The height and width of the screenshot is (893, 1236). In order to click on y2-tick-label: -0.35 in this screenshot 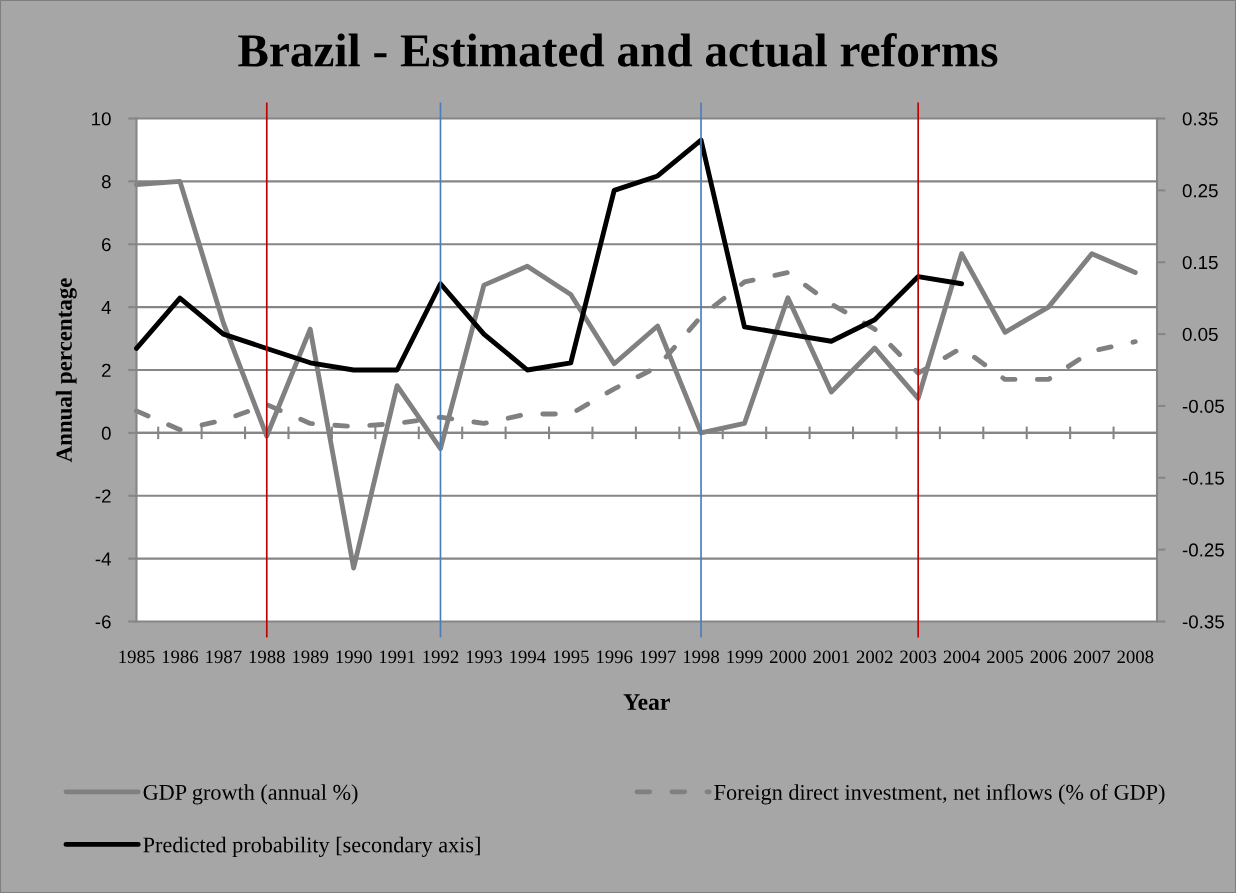, I will do `click(1203, 622)`.